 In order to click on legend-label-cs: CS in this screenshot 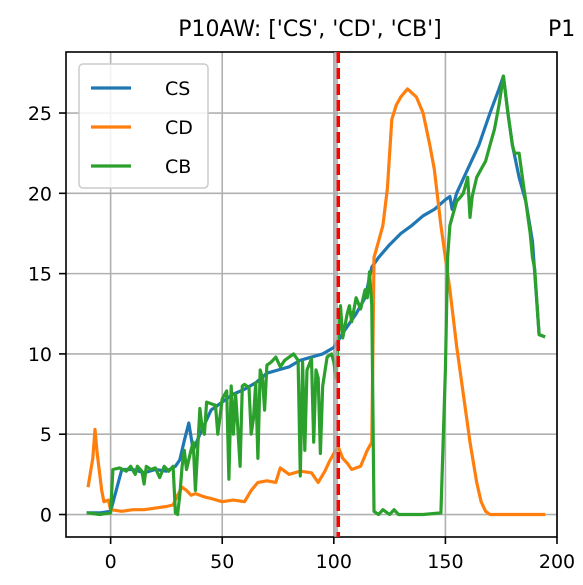, I will do `click(177, 89)`.